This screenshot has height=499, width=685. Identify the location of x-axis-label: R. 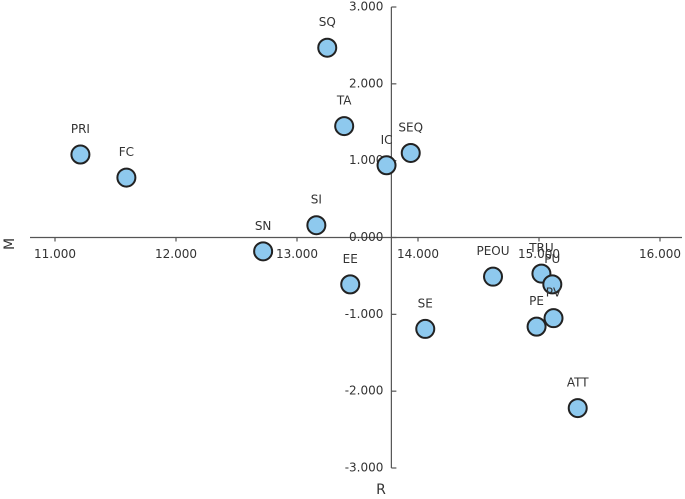
(381, 490).